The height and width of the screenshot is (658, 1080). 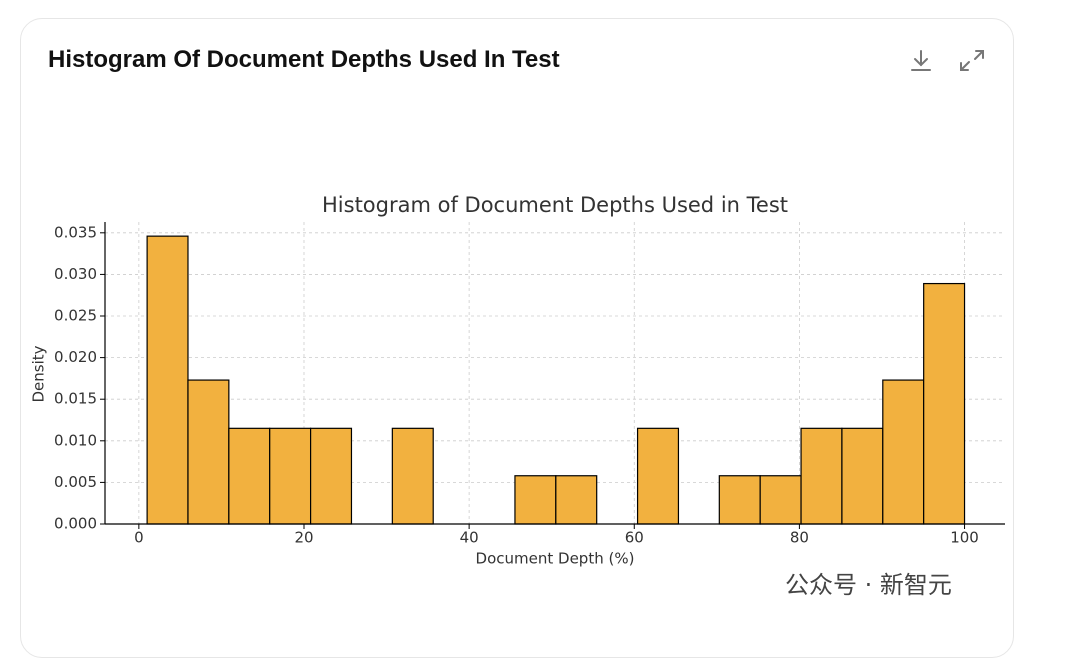 What do you see at coordinates (139, 538) in the screenshot?
I see `x-tick-label: 0` at bounding box center [139, 538].